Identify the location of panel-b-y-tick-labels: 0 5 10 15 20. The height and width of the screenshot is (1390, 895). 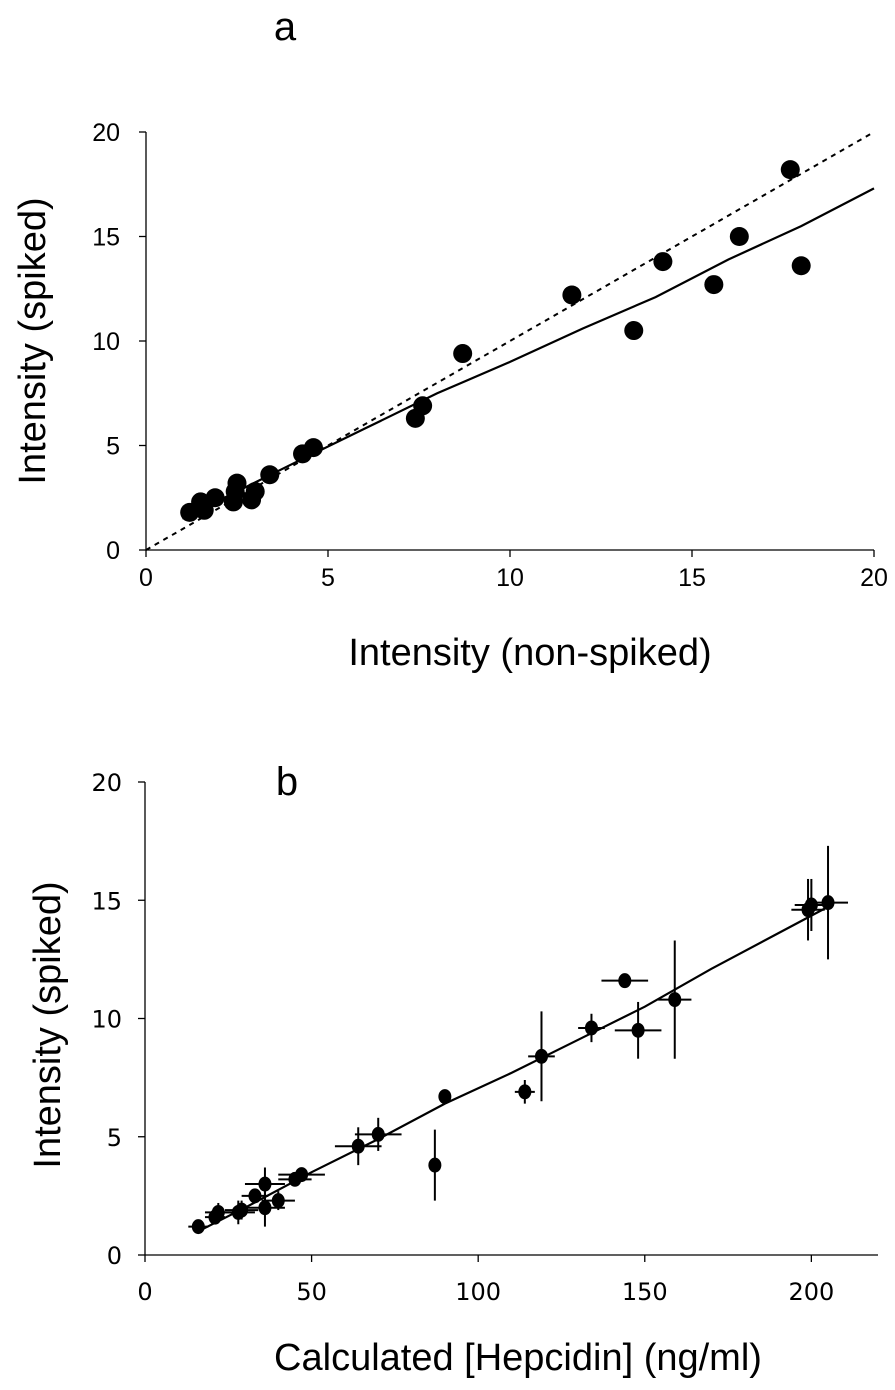
(106, 1019).